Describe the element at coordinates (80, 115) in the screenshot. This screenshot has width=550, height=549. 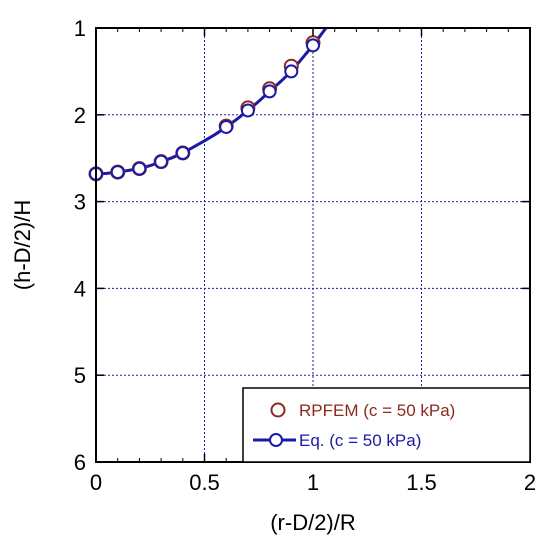
I see `y-tick-label: 2` at that location.